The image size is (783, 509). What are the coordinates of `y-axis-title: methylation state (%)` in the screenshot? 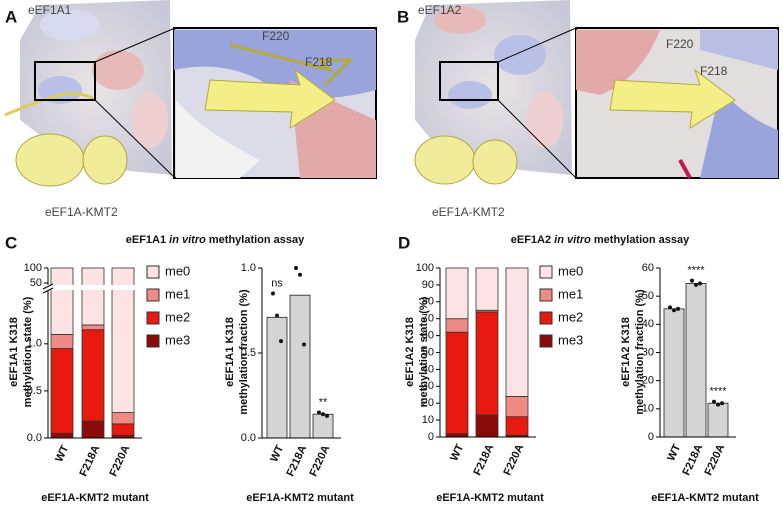 It's located at (424, 351).